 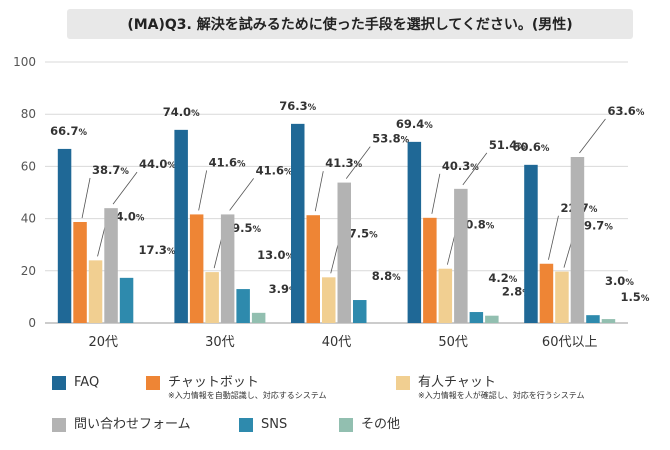 What do you see at coordinates (32, 323) in the screenshot?
I see `y-tick-label: 0` at bounding box center [32, 323].